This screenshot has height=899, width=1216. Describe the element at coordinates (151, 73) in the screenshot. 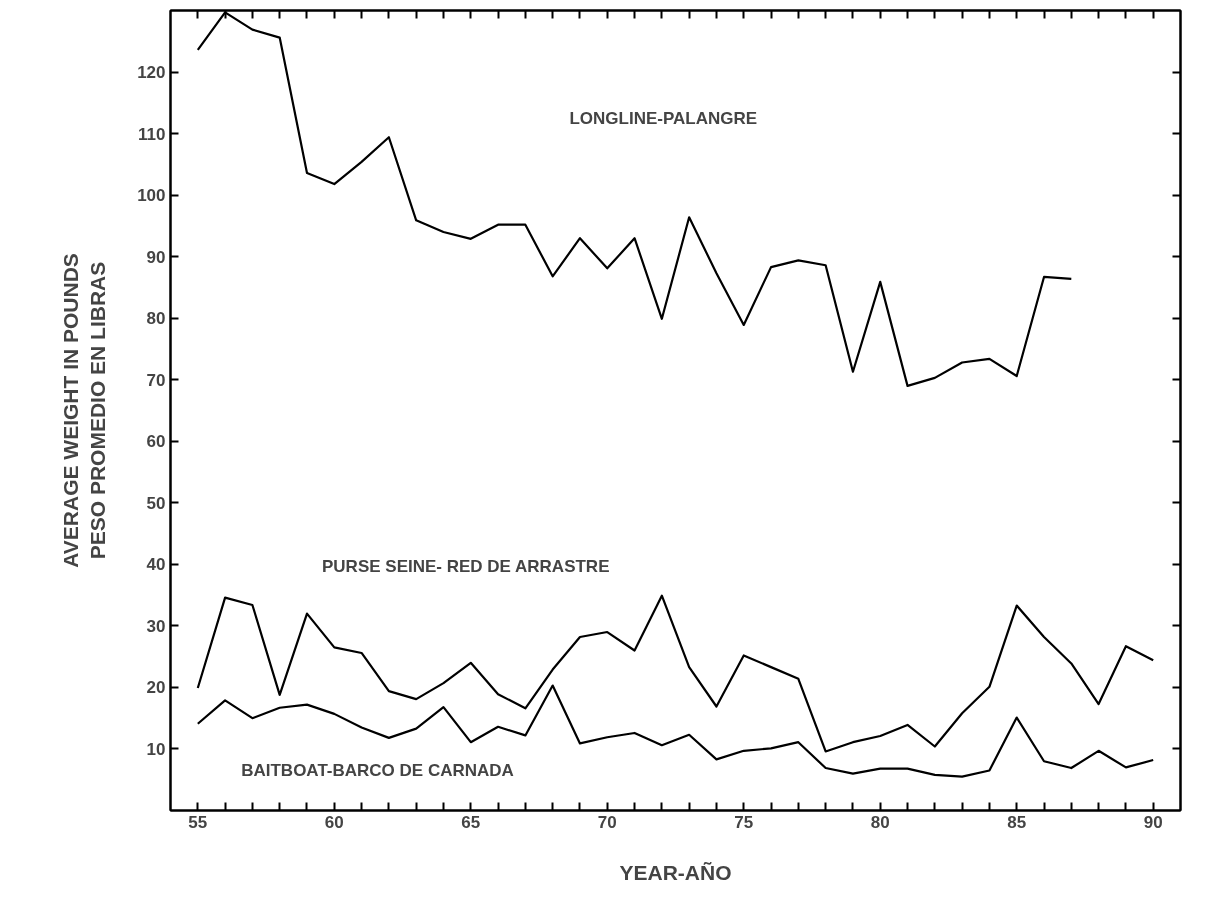

I see `y-tick-label: 120` at that location.